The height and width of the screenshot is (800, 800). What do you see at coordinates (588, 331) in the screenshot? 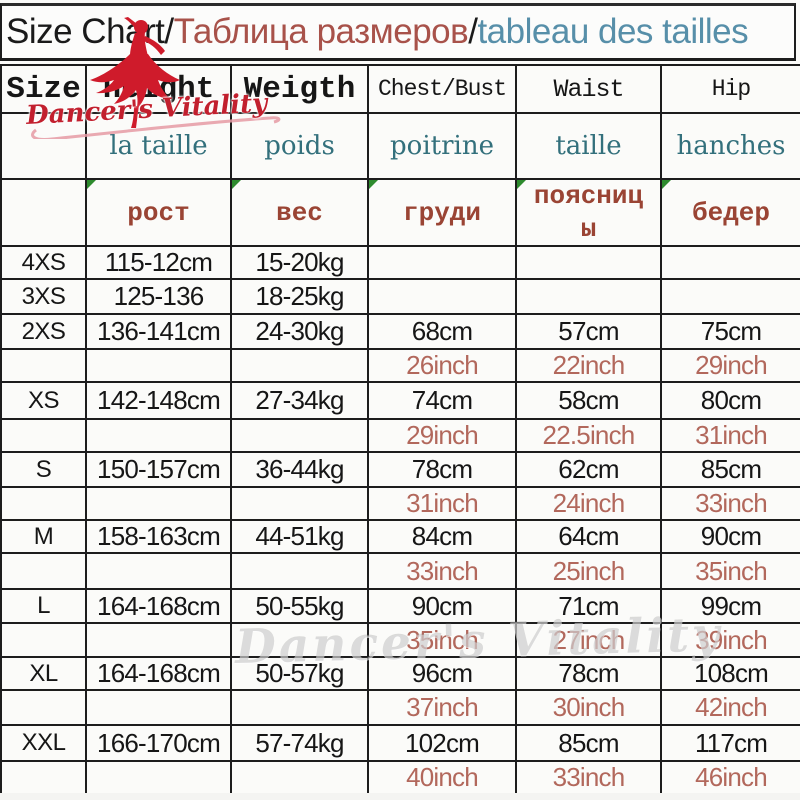
I see `waist-value: 57cm` at bounding box center [588, 331].